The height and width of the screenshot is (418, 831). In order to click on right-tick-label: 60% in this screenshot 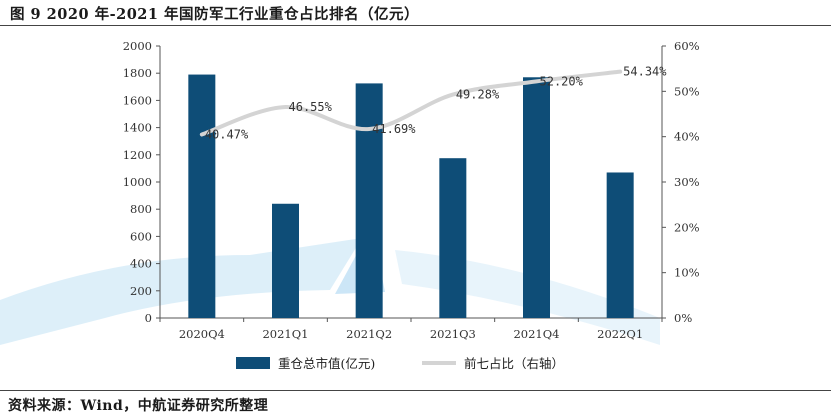, I will do `click(687, 46)`.